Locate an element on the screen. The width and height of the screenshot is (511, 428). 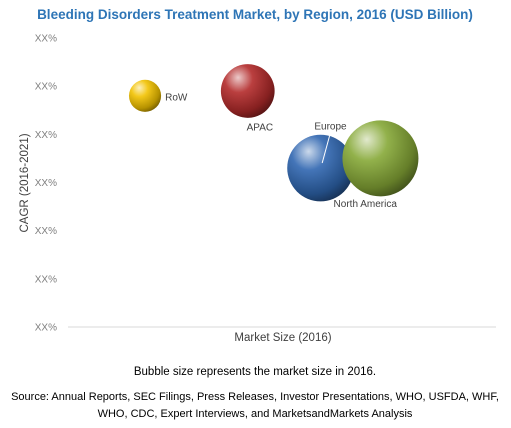
y-axis-ticks: XX% XX% XX% XX% XX% XX% XX% is located at coordinates (46, 184).